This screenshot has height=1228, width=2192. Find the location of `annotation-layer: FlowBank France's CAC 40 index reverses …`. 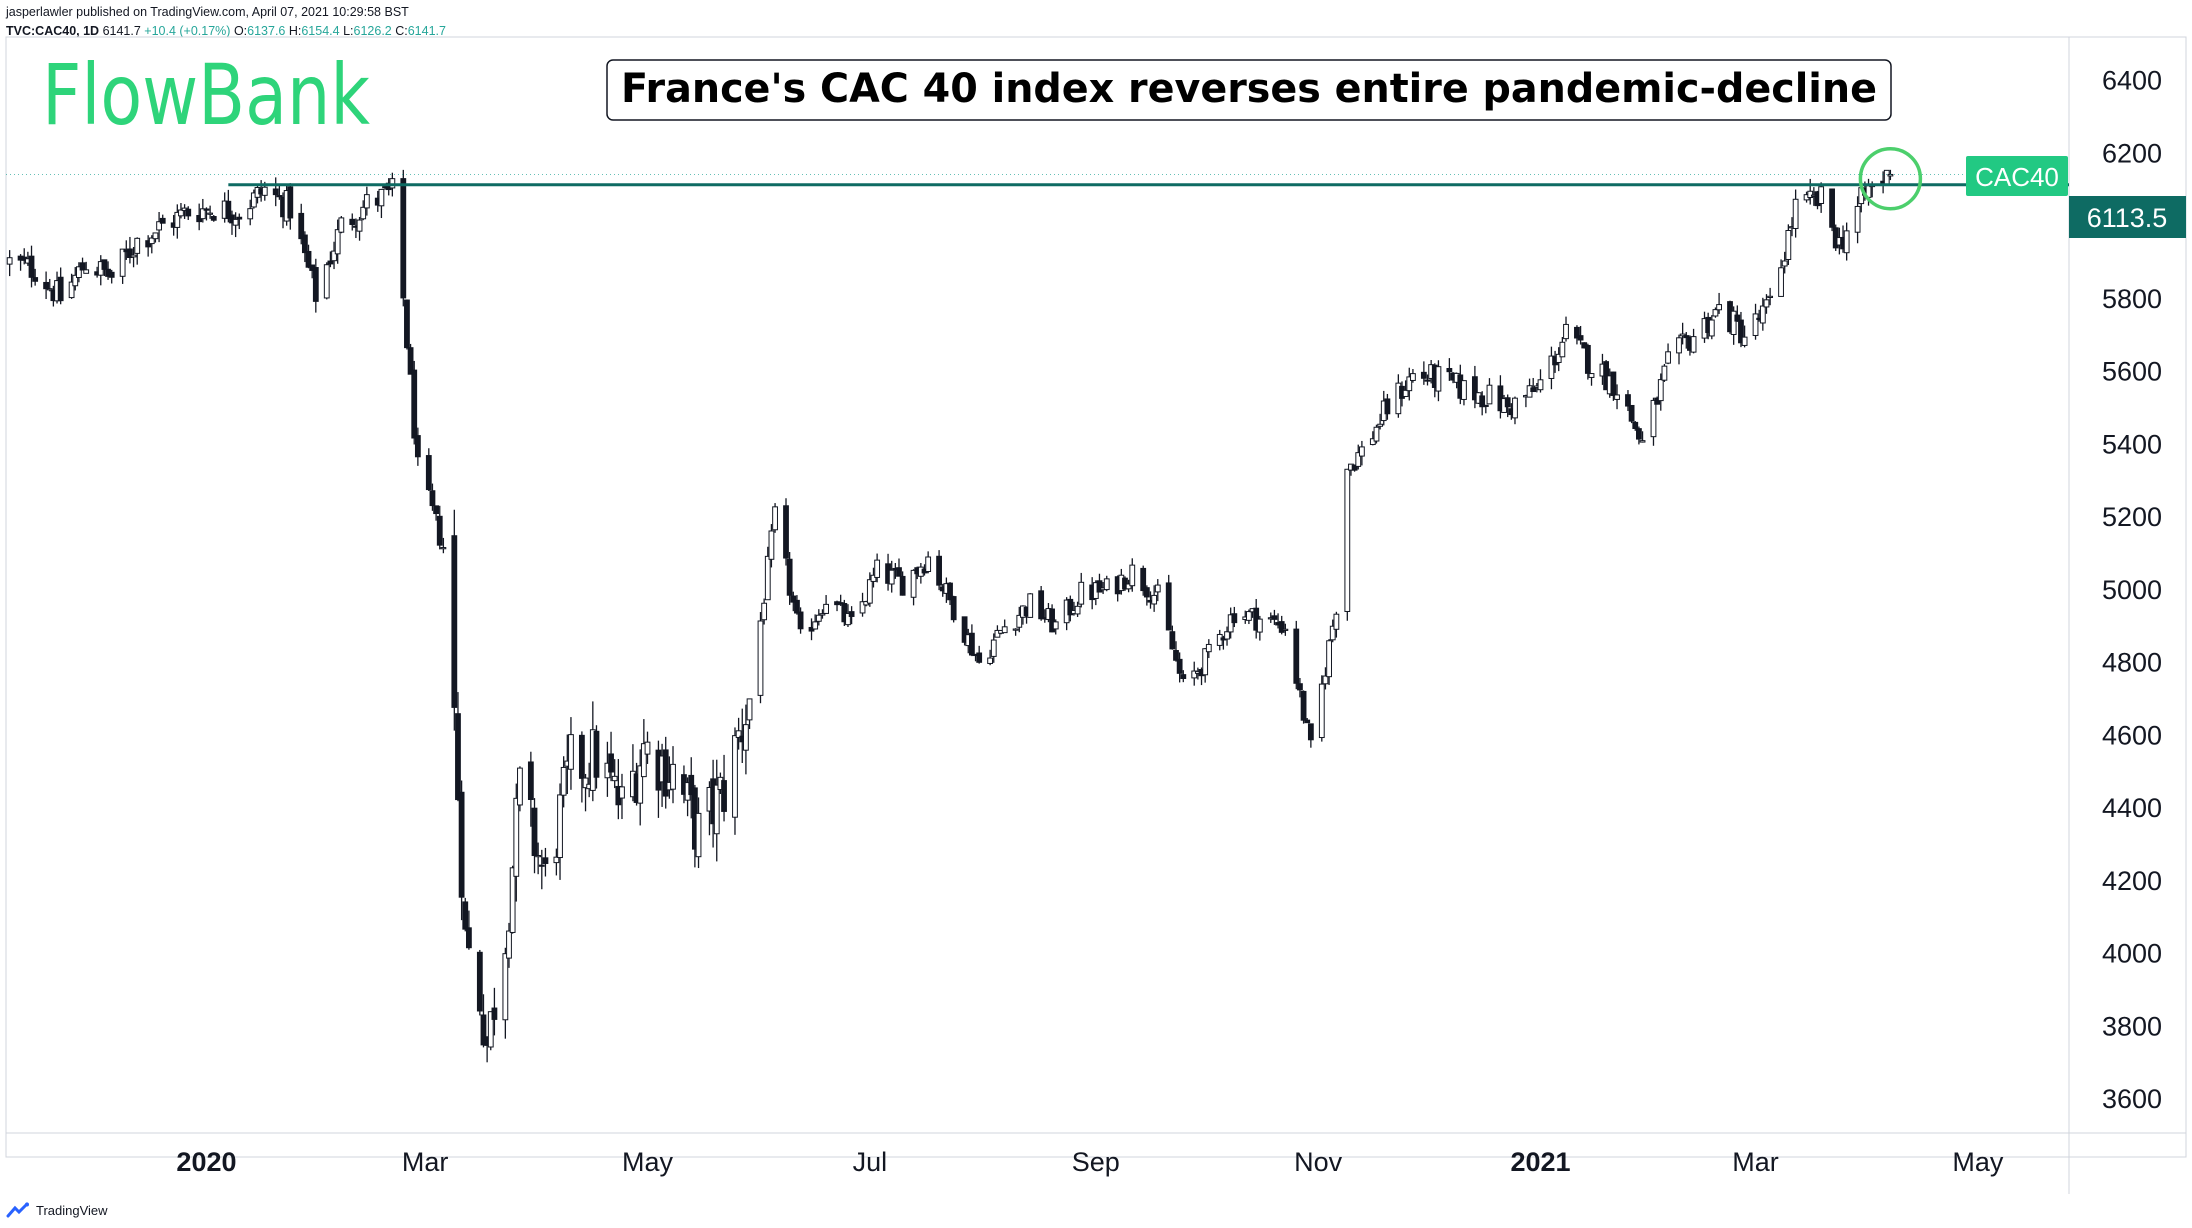

annotation-layer: FlowBank France's CAC 40 index reverses … is located at coordinates (967, 95).